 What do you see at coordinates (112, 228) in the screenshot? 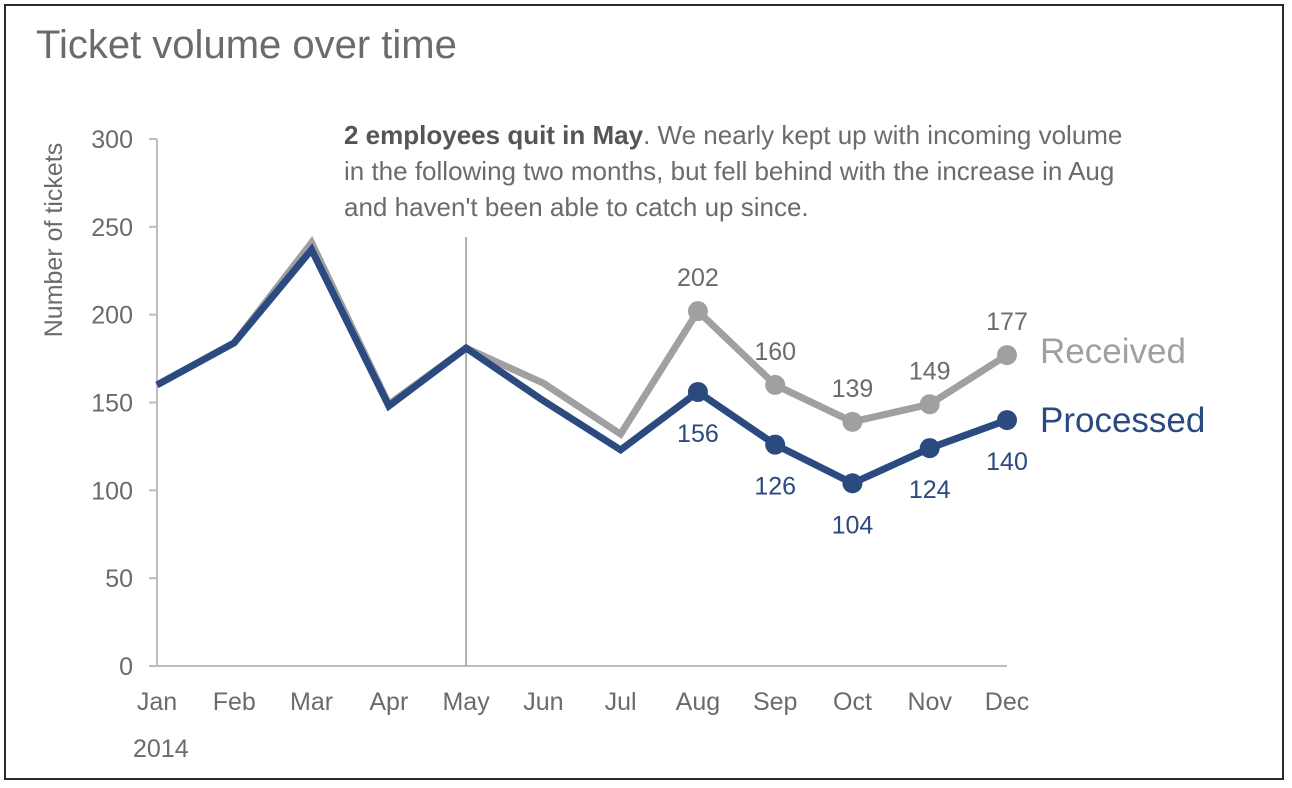
I see `y-tick-label: 250` at bounding box center [112, 228].